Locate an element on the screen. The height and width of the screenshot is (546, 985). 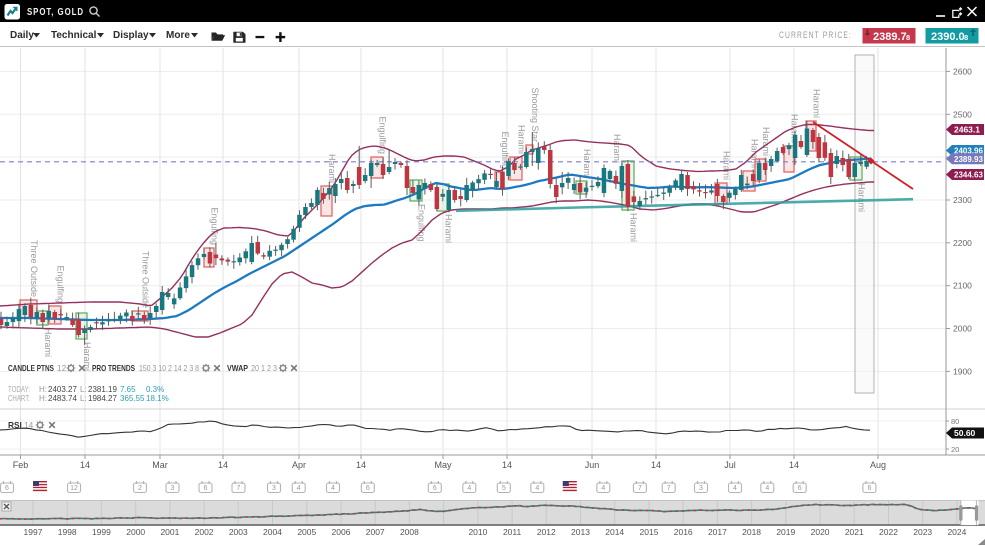
svg-text: 1900 is located at coordinates (962, 371).